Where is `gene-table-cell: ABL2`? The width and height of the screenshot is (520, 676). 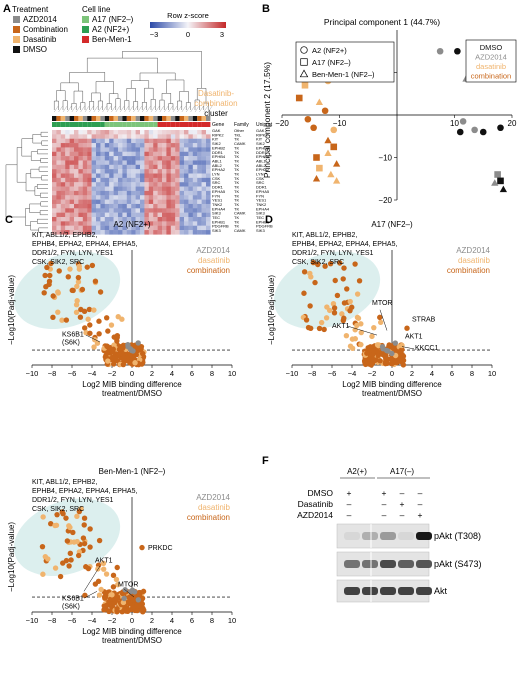 gene-table-cell: ABL2 is located at coordinates (217, 165).